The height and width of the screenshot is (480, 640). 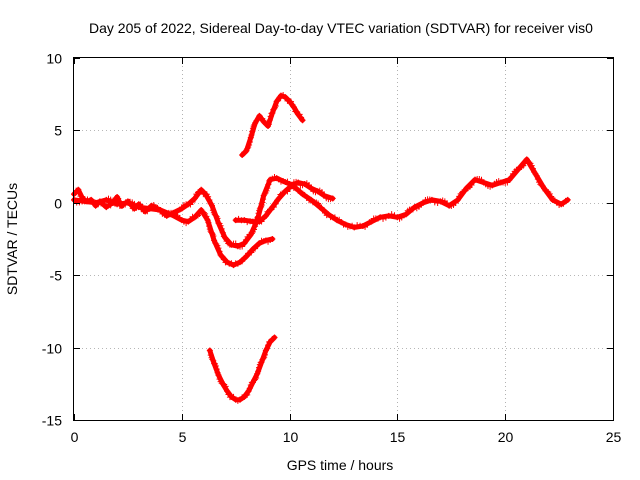 I want to click on x-axis-label: GPS time / hours, so click(x=340, y=465).